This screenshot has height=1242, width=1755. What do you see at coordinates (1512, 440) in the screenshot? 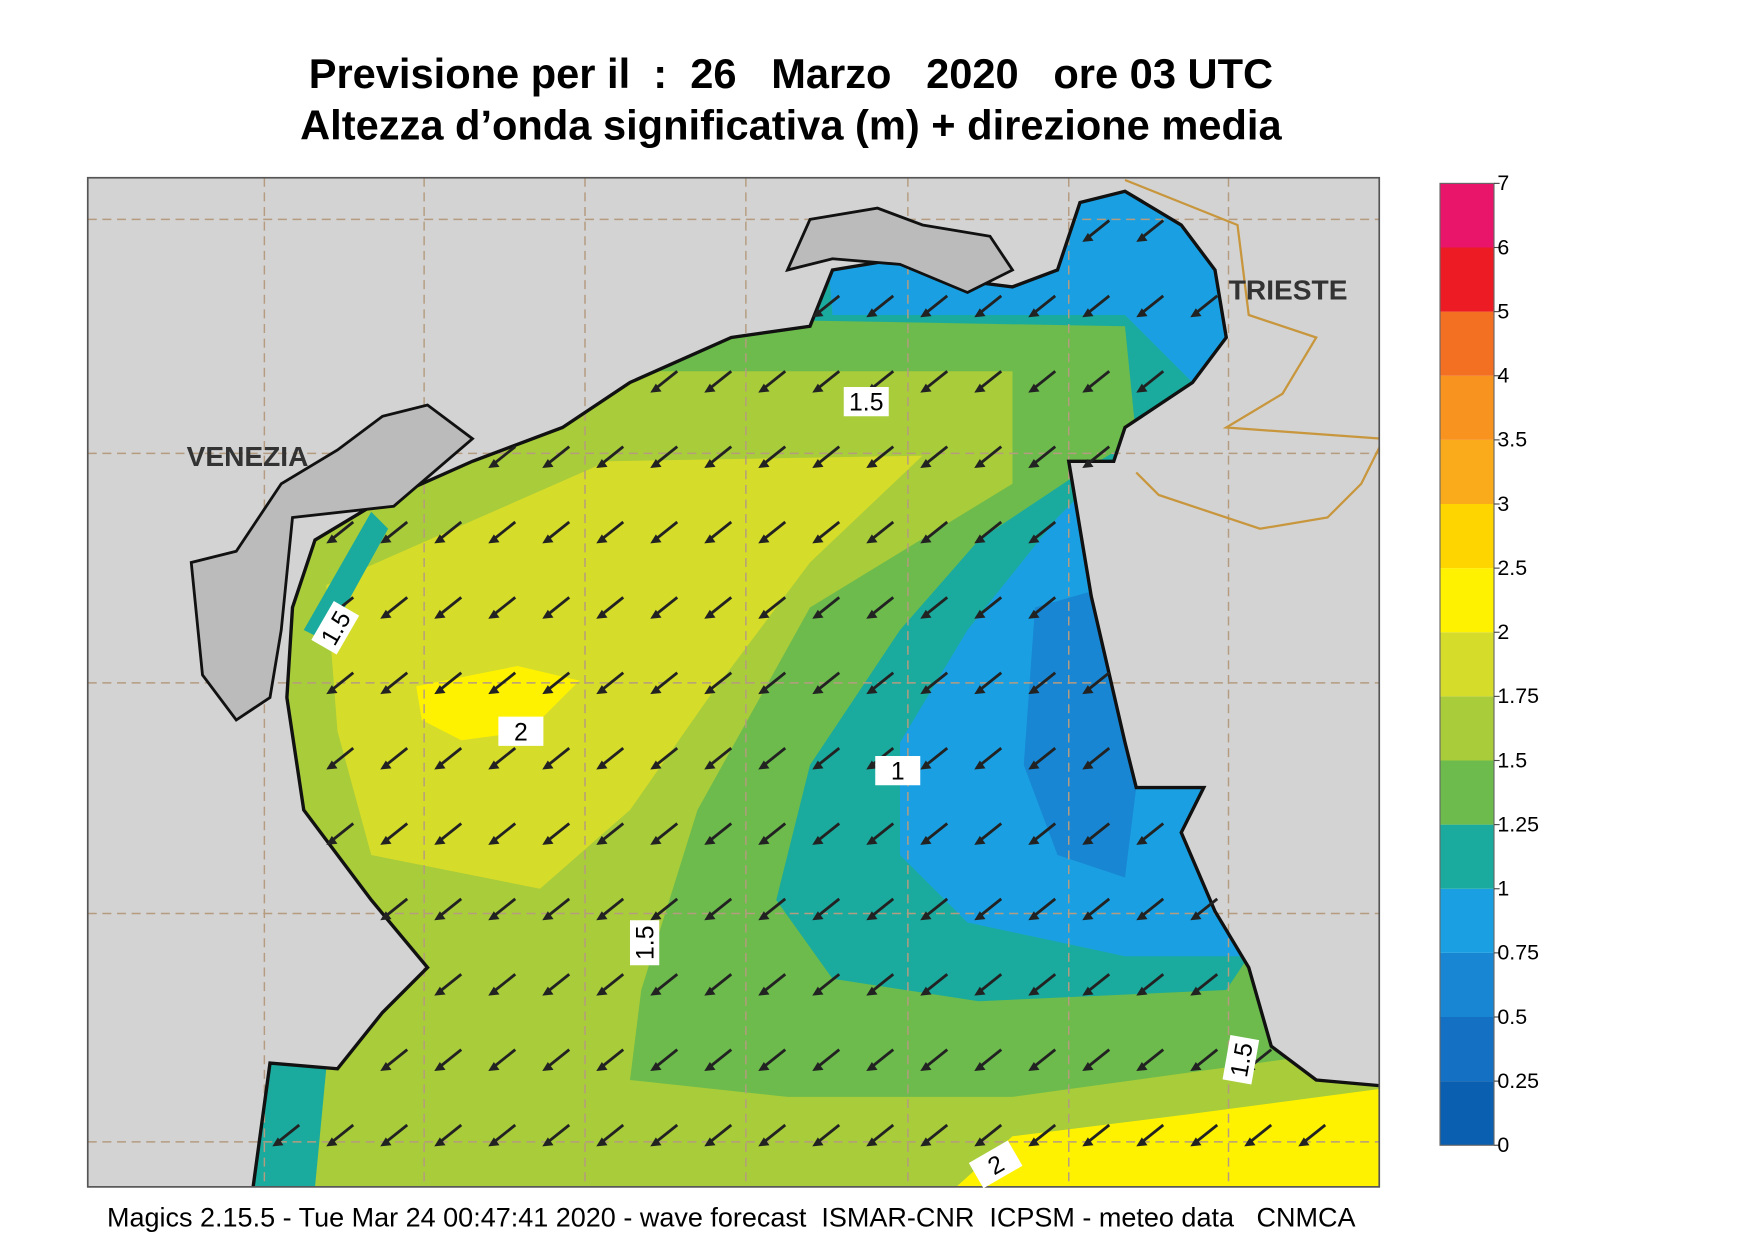
I see `colorbar-label: 3.5` at bounding box center [1512, 440].